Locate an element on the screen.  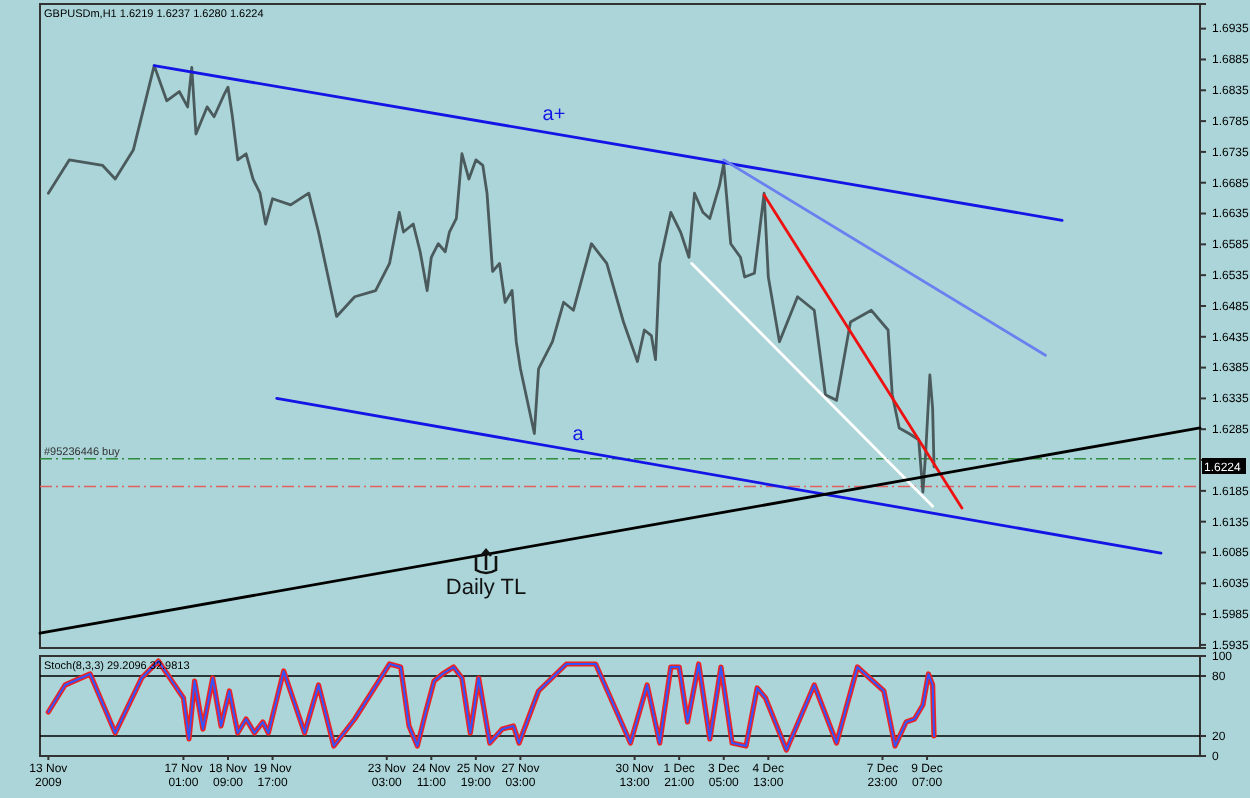
annotation: a is located at coordinates (578, 435).